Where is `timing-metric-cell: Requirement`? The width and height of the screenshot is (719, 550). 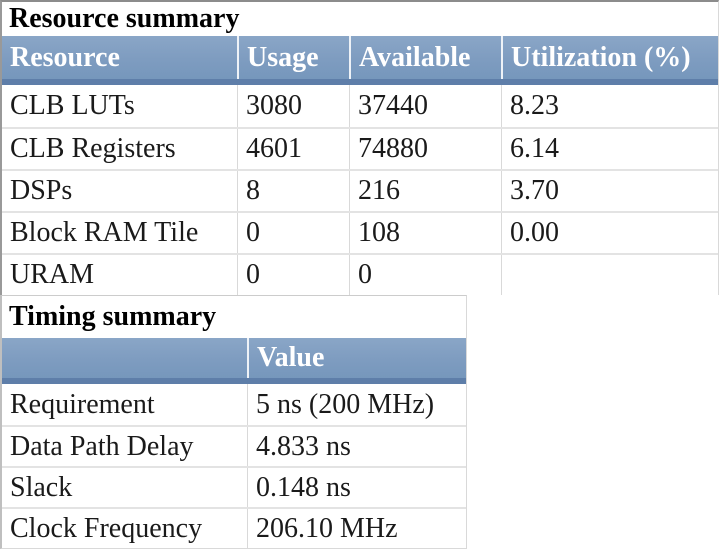
timing-metric-cell: Requirement is located at coordinates (82, 404).